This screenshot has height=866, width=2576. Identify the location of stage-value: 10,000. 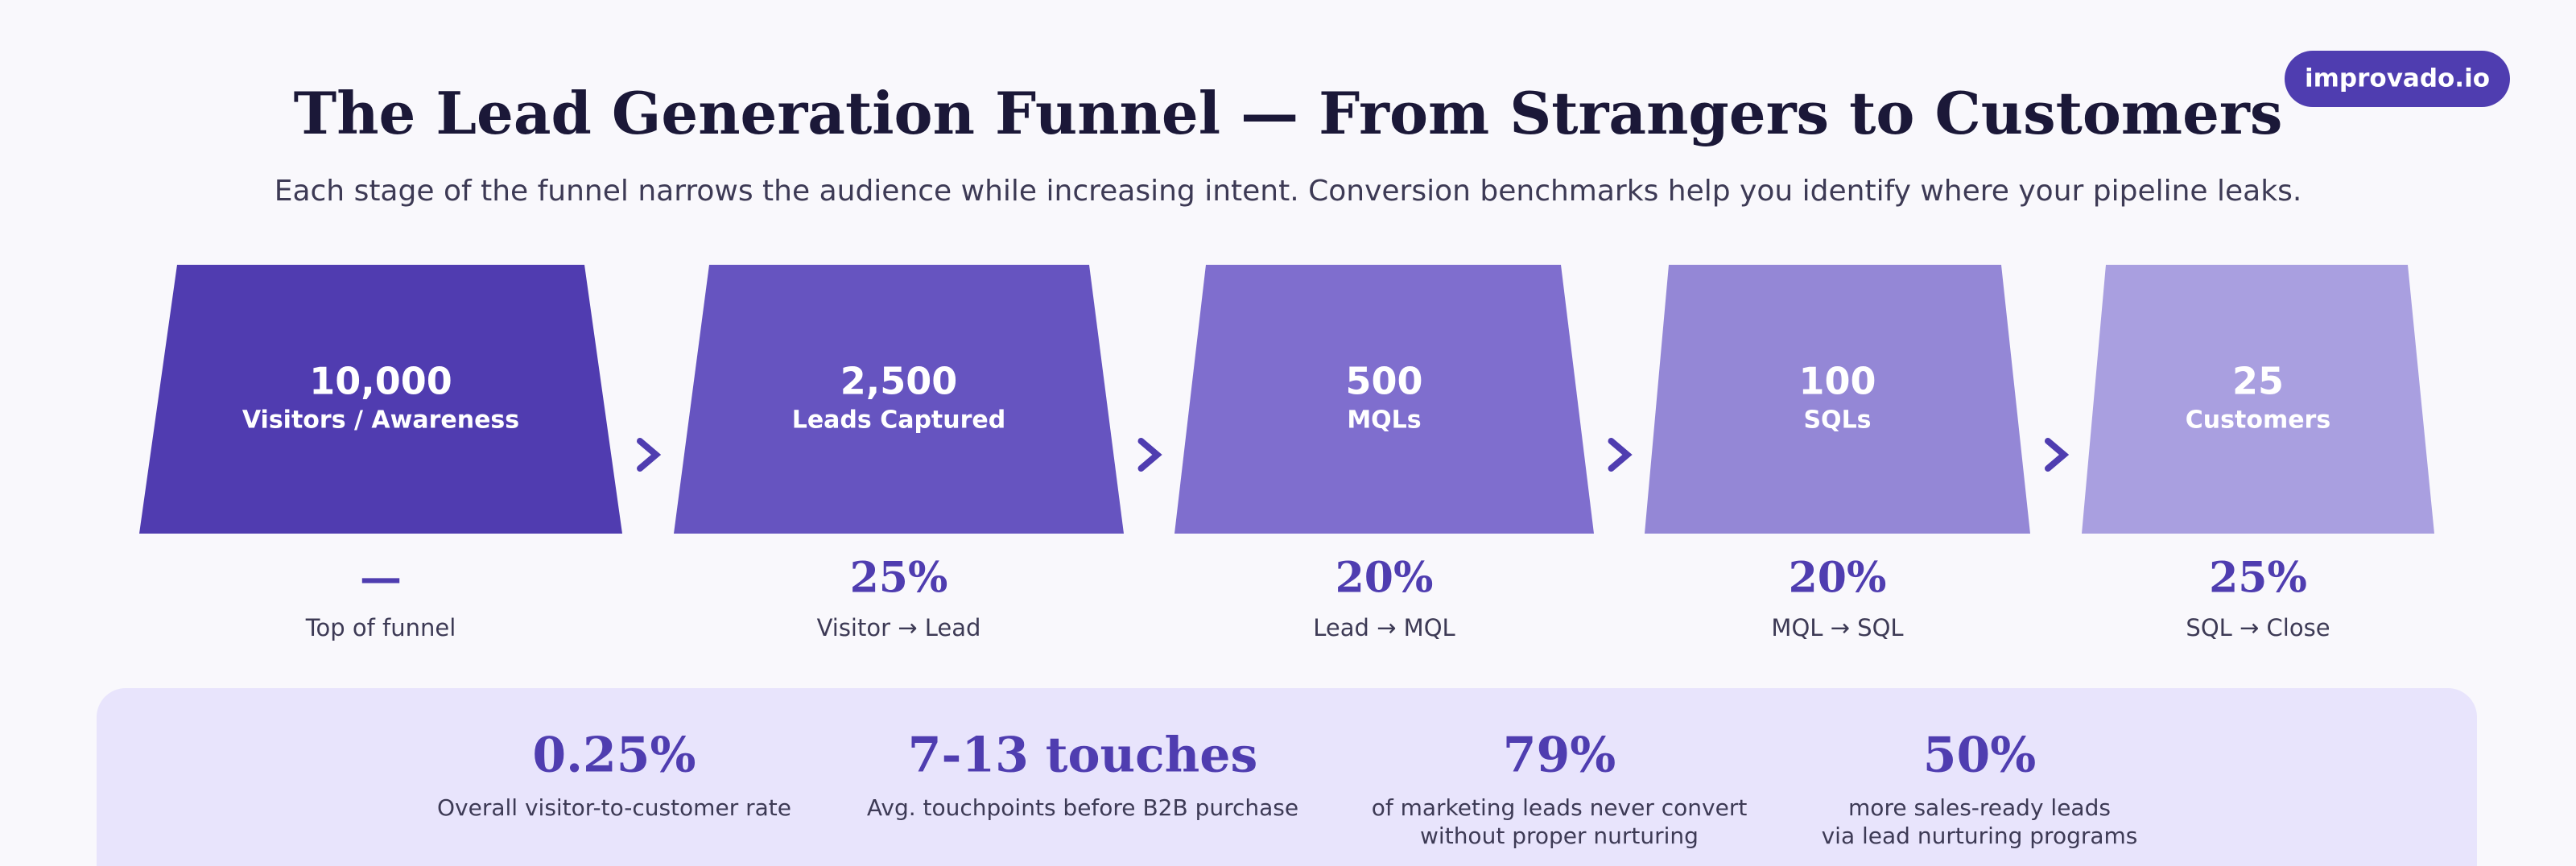
(380, 381).